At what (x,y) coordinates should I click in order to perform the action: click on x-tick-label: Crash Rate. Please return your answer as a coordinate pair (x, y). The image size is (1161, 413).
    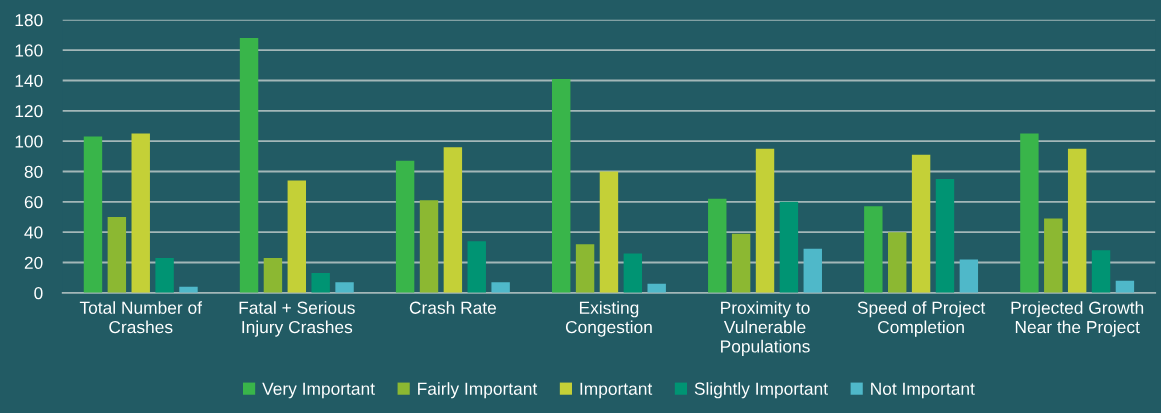
    Looking at the image, I should click on (453, 307).